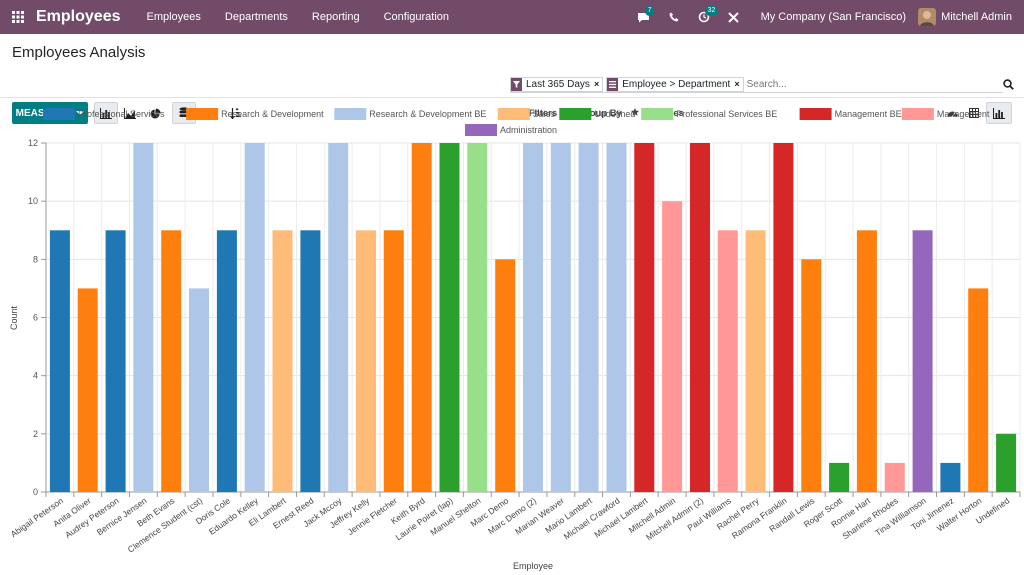  Describe the element at coordinates (811, 375) in the screenshot. I see `bar-randall-lewis` at that location.